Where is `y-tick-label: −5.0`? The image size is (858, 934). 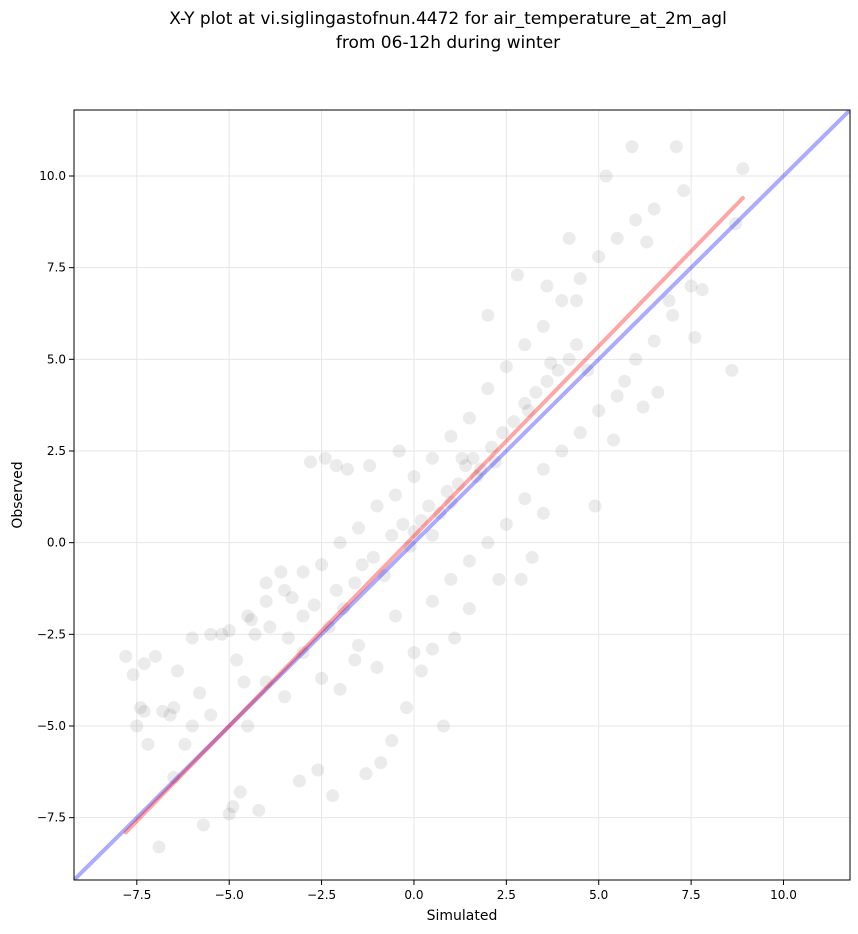
y-tick-label: −5.0 is located at coordinates (51, 726).